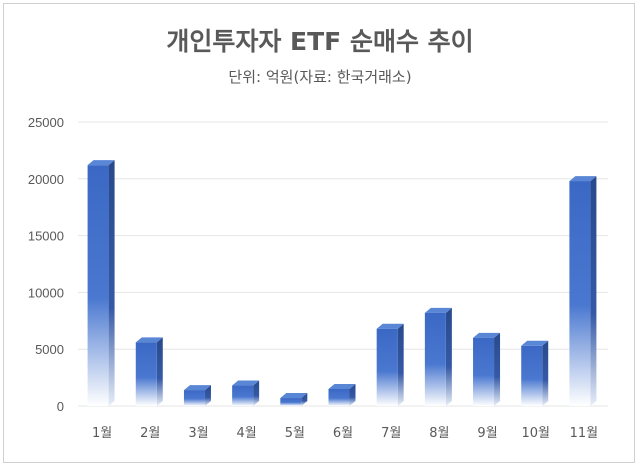 The height and width of the screenshot is (468, 640). What do you see at coordinates (46, 264) in the screenshot?
I see `y-axis-ticks: 0 5000 10000 15000 20000 25000` at bounding box center [46, 264].